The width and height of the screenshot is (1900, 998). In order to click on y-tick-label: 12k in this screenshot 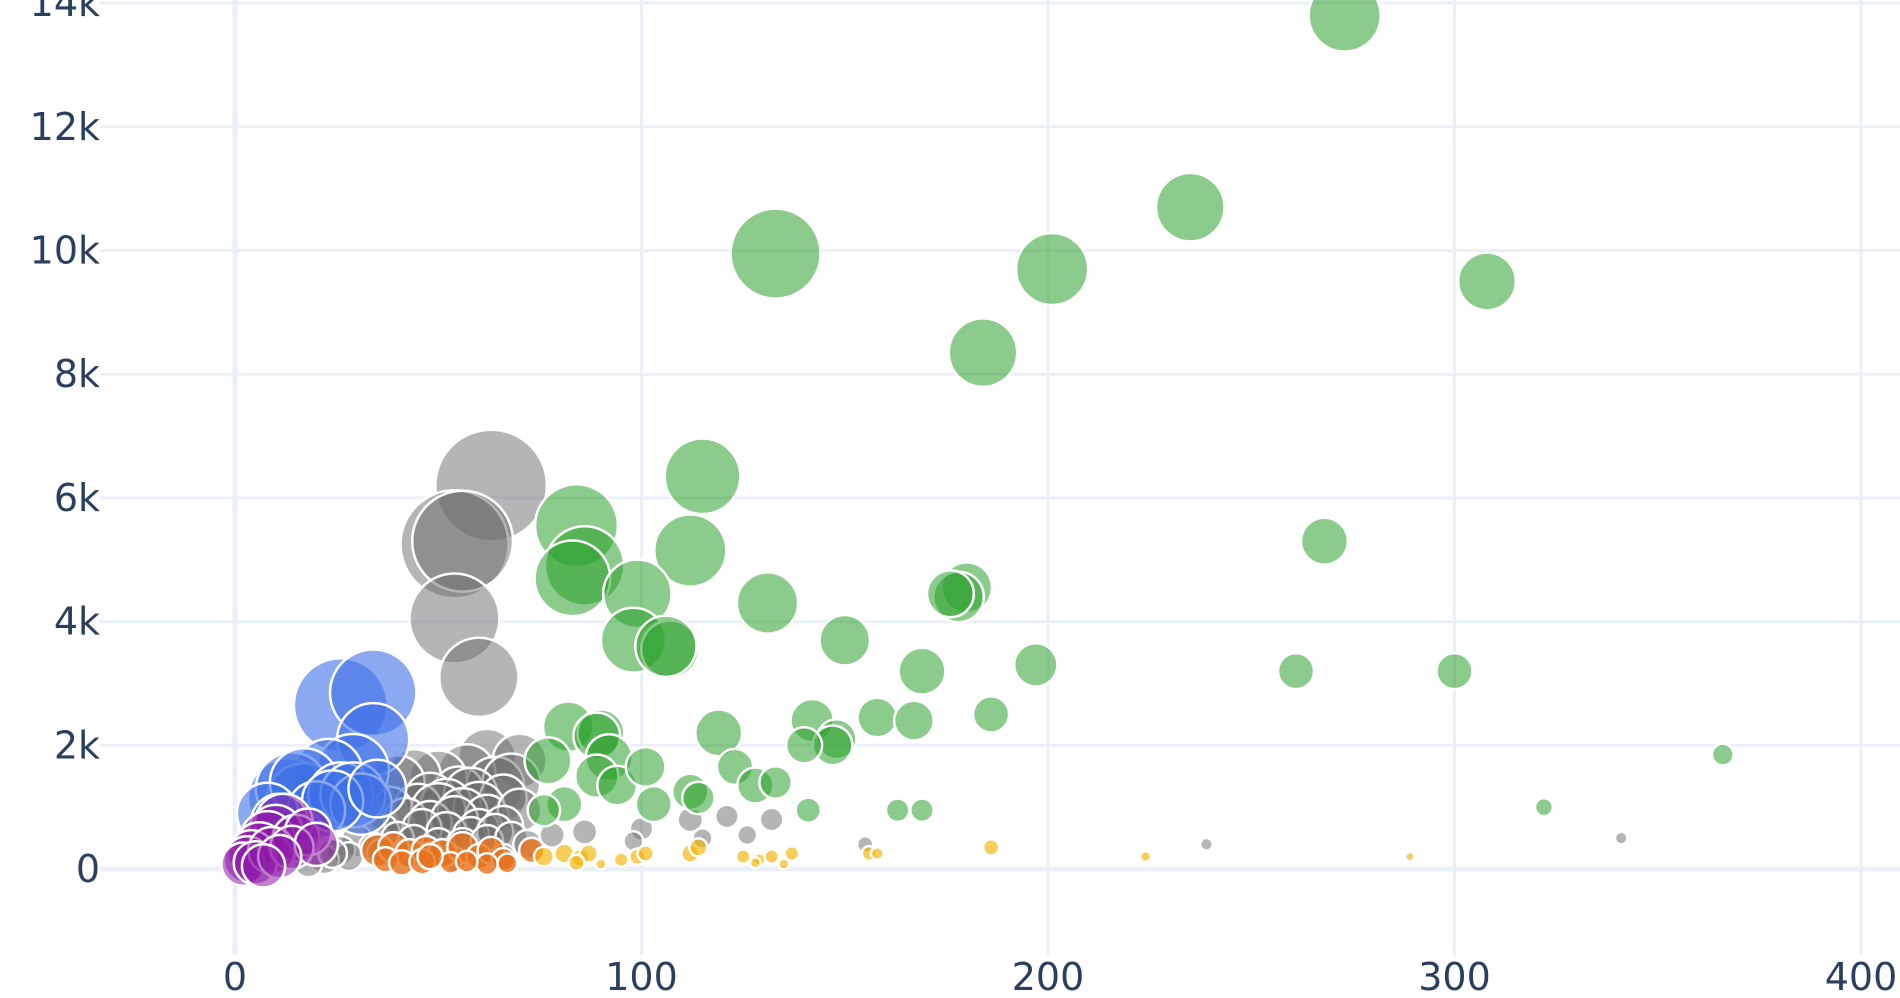, I will do `click(65, 127)`.